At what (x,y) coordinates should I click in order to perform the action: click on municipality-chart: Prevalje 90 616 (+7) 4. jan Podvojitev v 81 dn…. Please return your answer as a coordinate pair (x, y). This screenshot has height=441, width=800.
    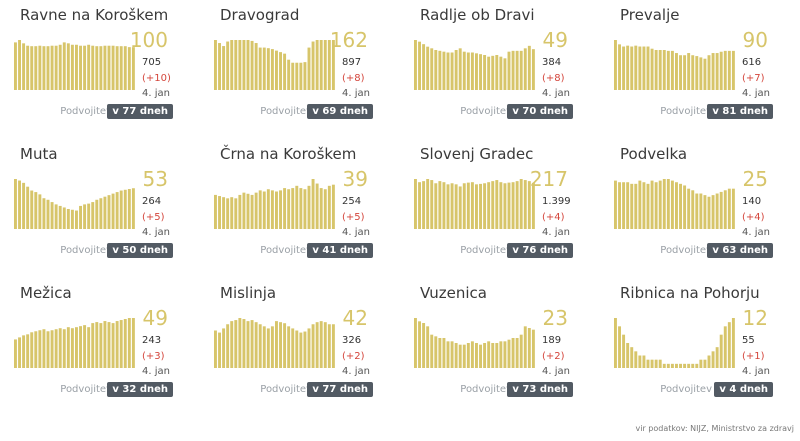
    Looking at the image, I should click on (700, 69).